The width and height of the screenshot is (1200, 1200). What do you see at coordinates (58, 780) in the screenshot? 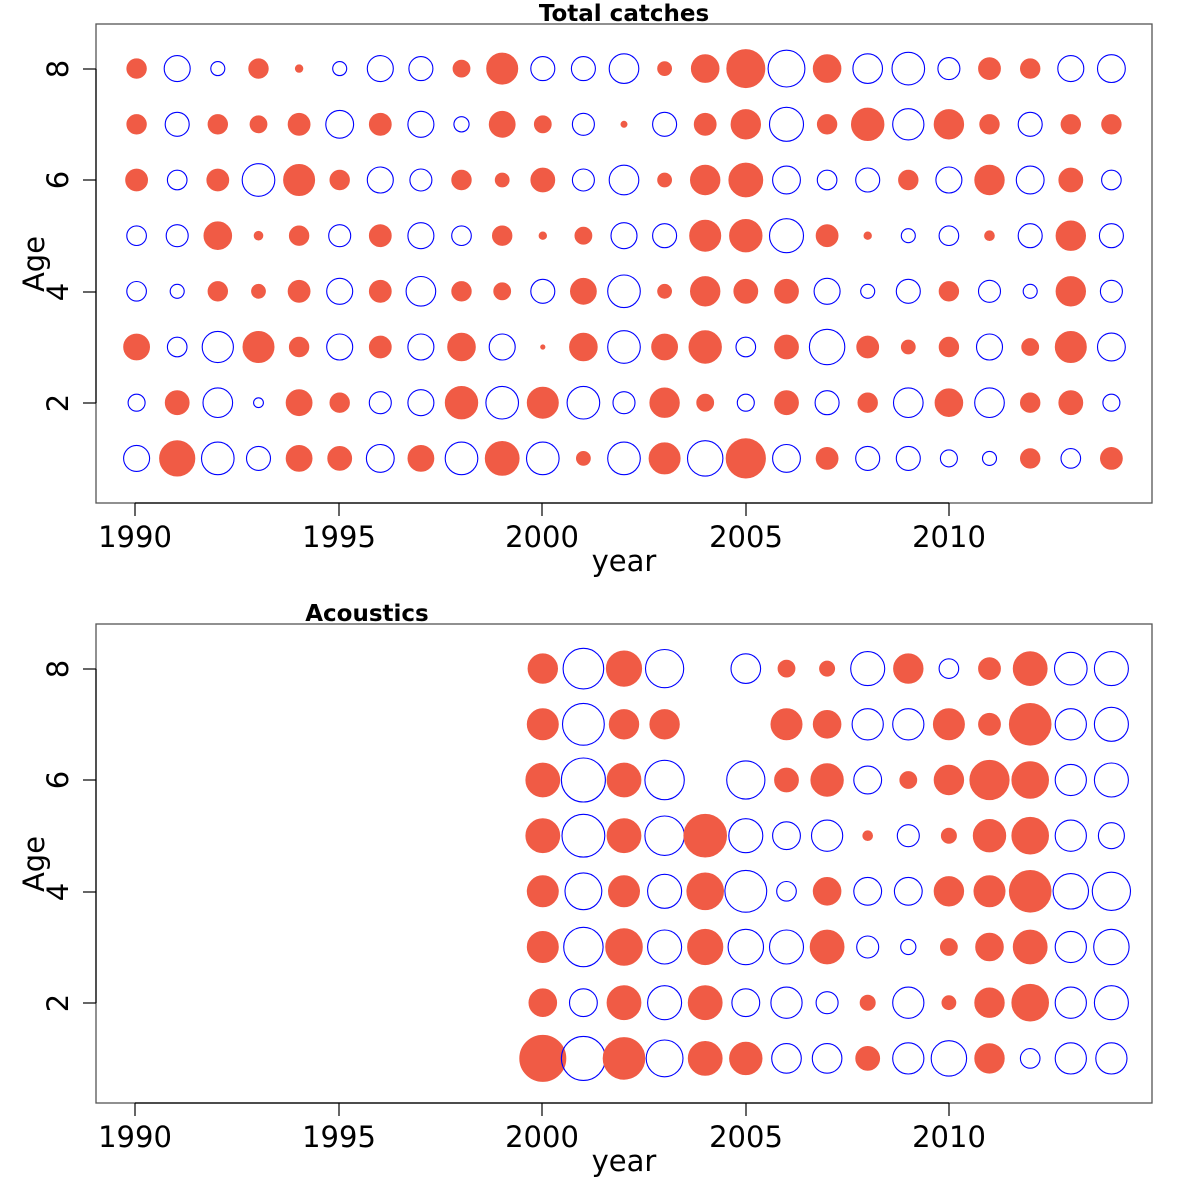
I see `y-tick-label: 6` at bounding box center [58, 780].